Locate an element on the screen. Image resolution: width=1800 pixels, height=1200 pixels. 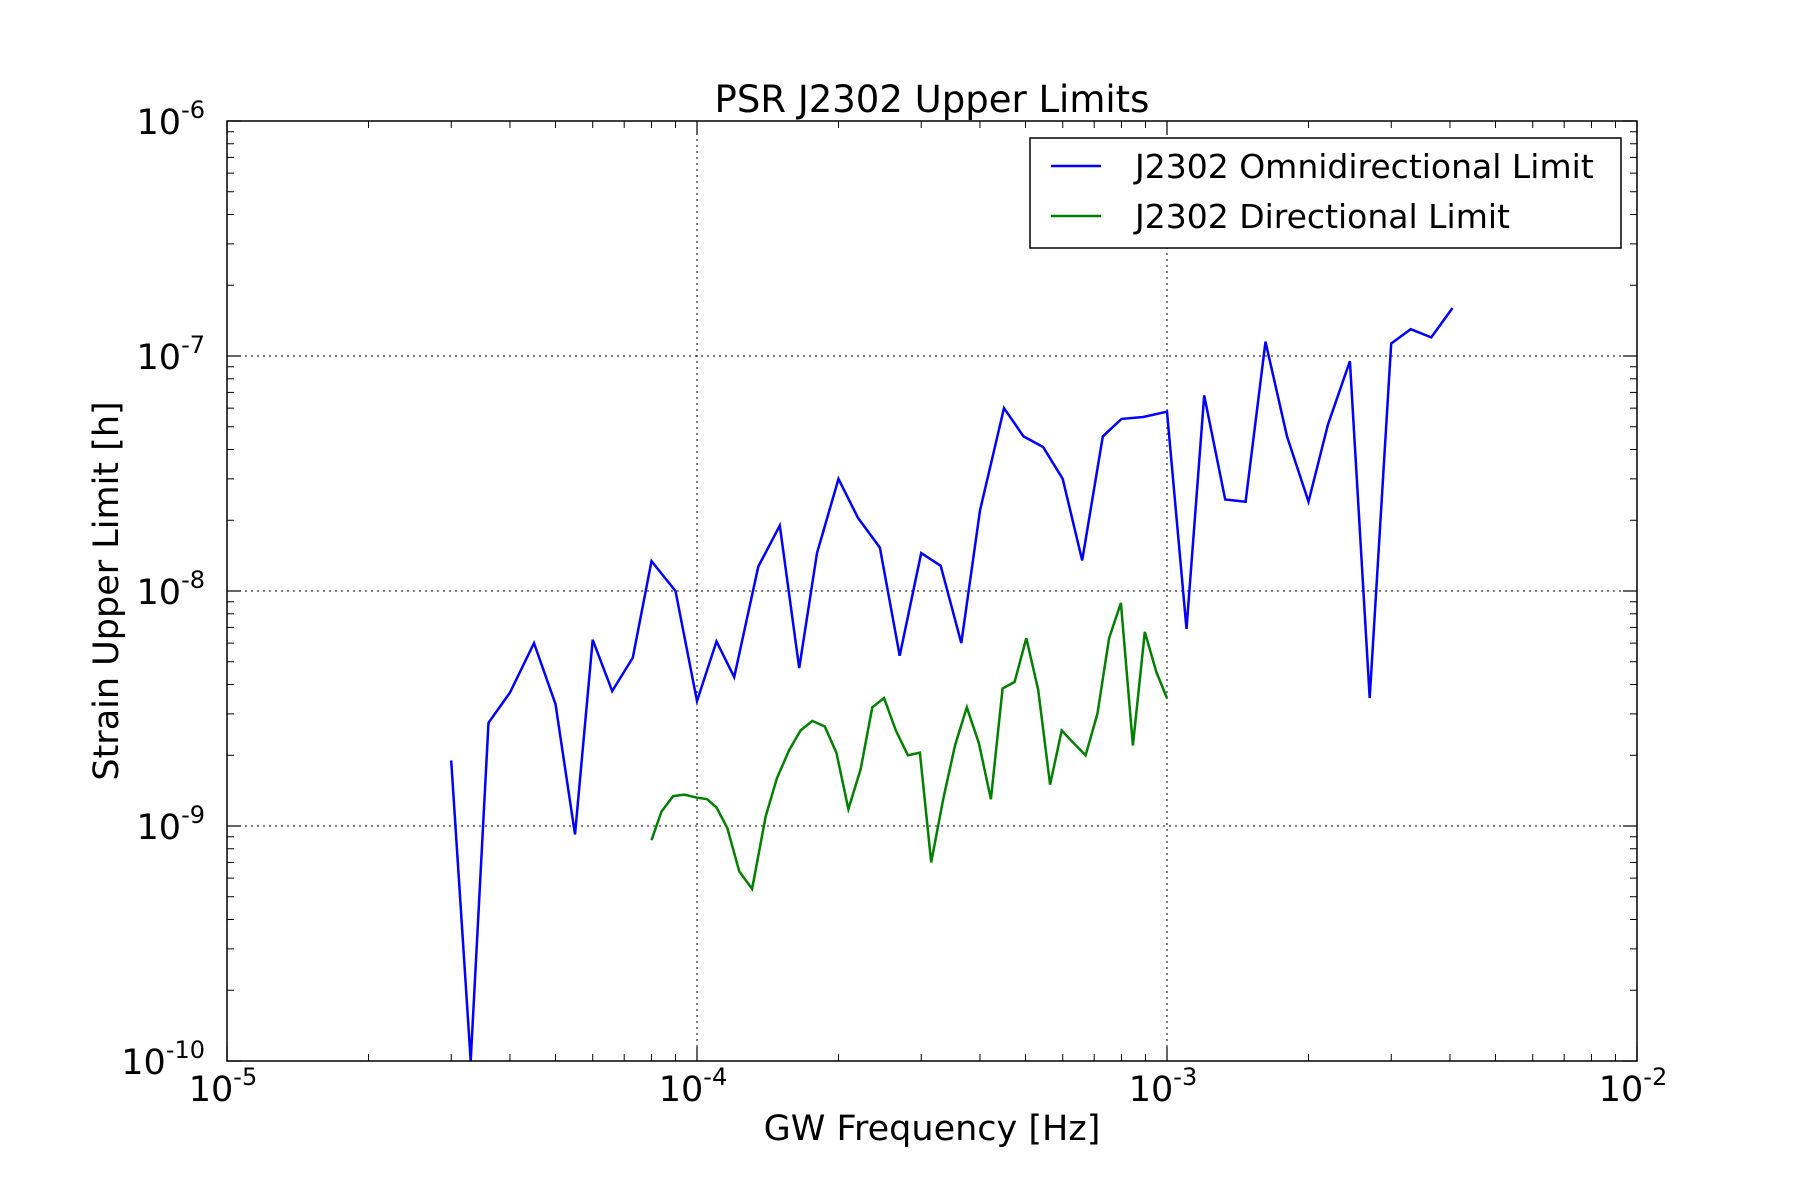
x-tick-label: 10⁻⁵ is located at coordinates (223, 1086).